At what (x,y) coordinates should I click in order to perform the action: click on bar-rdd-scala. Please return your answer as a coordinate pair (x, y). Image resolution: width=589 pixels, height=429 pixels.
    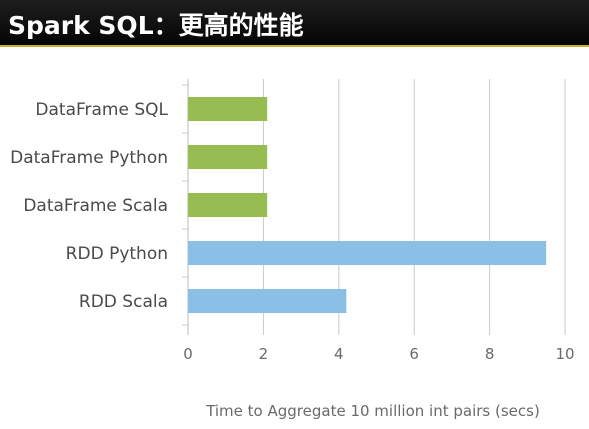
    Looking at the image, I should click on (267, 301).